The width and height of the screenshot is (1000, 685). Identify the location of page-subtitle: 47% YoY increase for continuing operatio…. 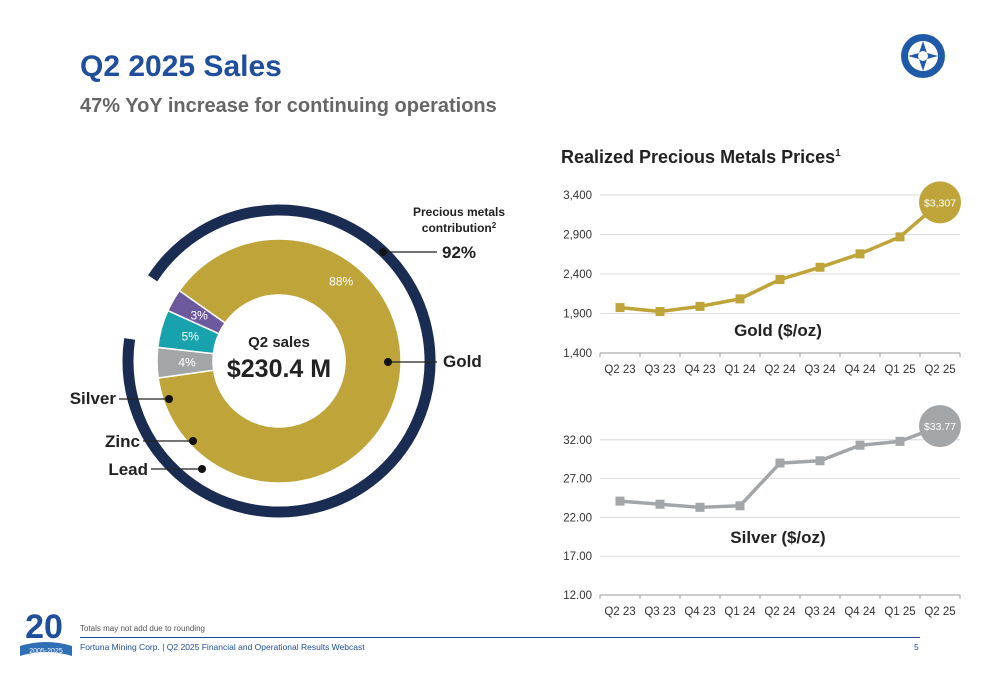
(288, 106).